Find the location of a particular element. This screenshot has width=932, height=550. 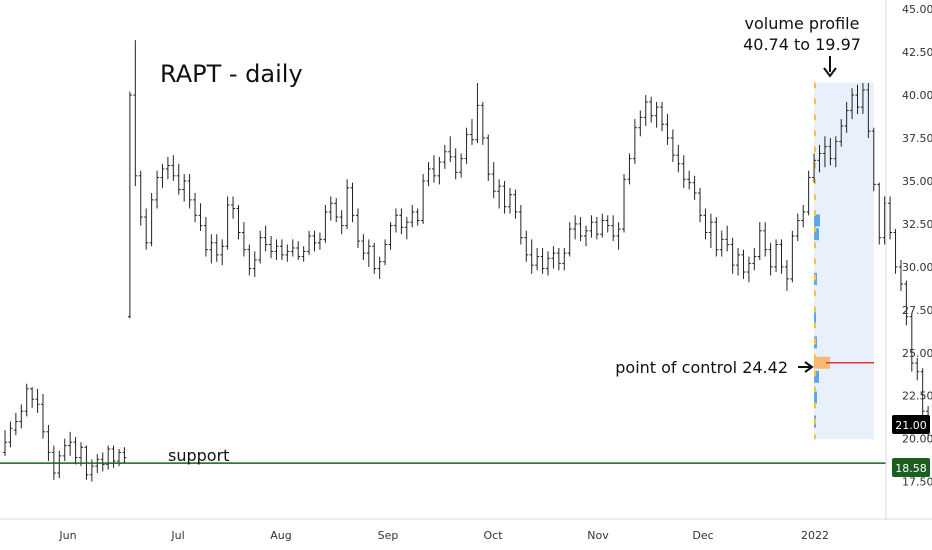

x-tick-label: Oct is located at coordinates (493, 535).